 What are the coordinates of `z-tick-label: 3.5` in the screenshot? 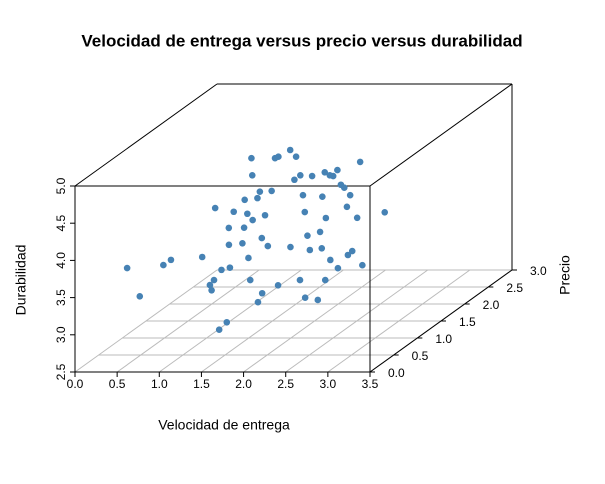 It's located at (61, 297).